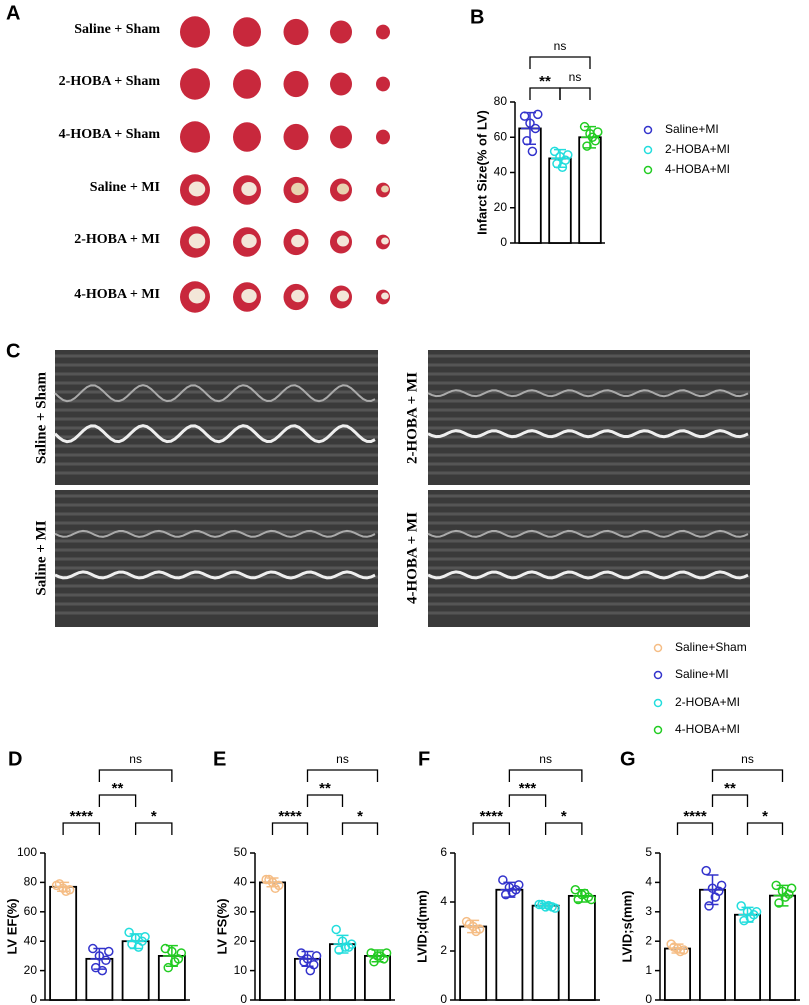 This screenshot has width=809, height=1005. I want to click on legend-label: Saline+Sham, so click(711, 647).